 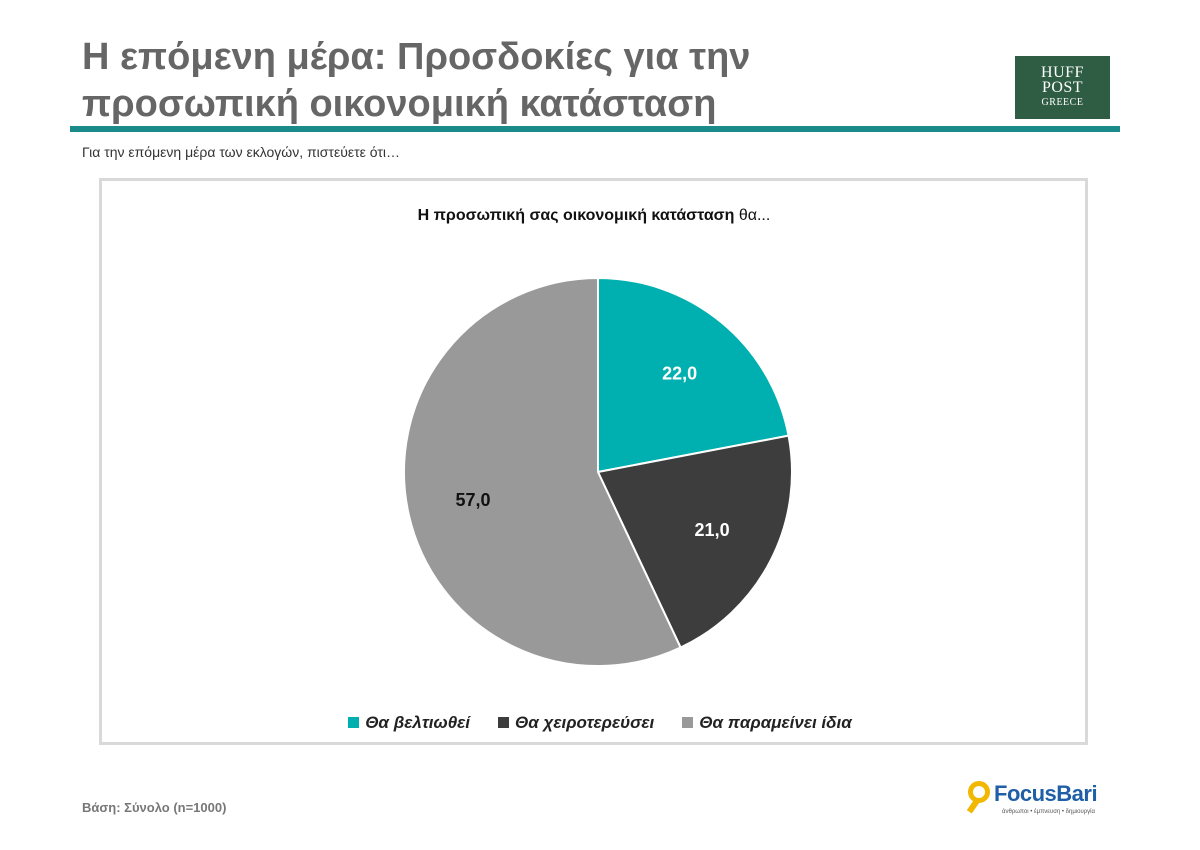 I want to click on pie-slice-label-2: 21,0, so click(x=712, y=530).